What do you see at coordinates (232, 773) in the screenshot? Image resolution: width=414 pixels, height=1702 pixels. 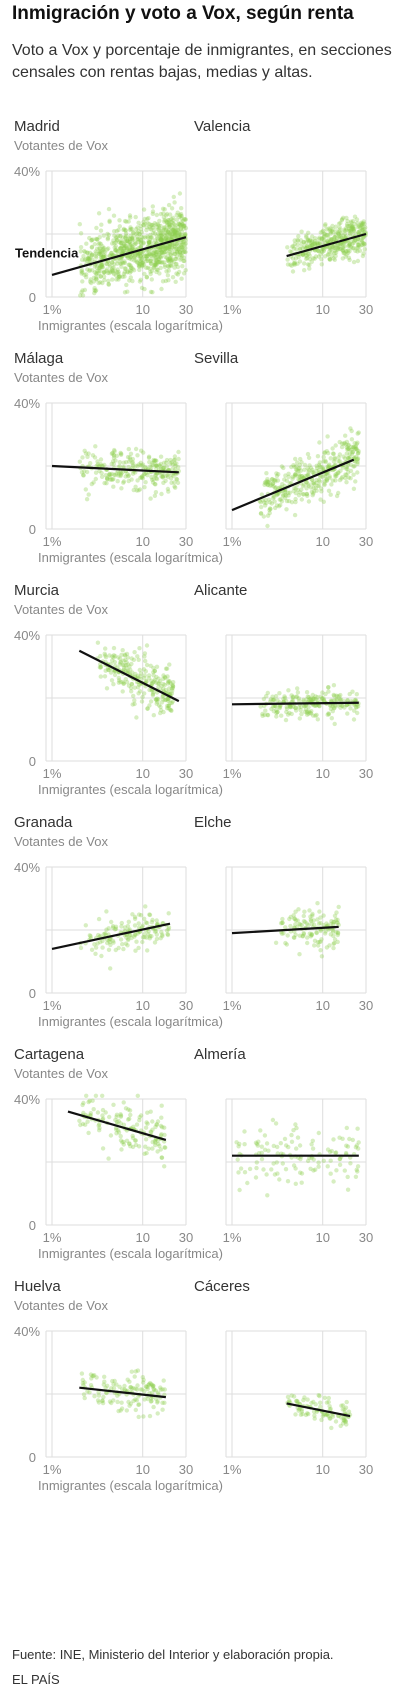 I see `x-tick-label: 1%` at bounding box center [232, 773].